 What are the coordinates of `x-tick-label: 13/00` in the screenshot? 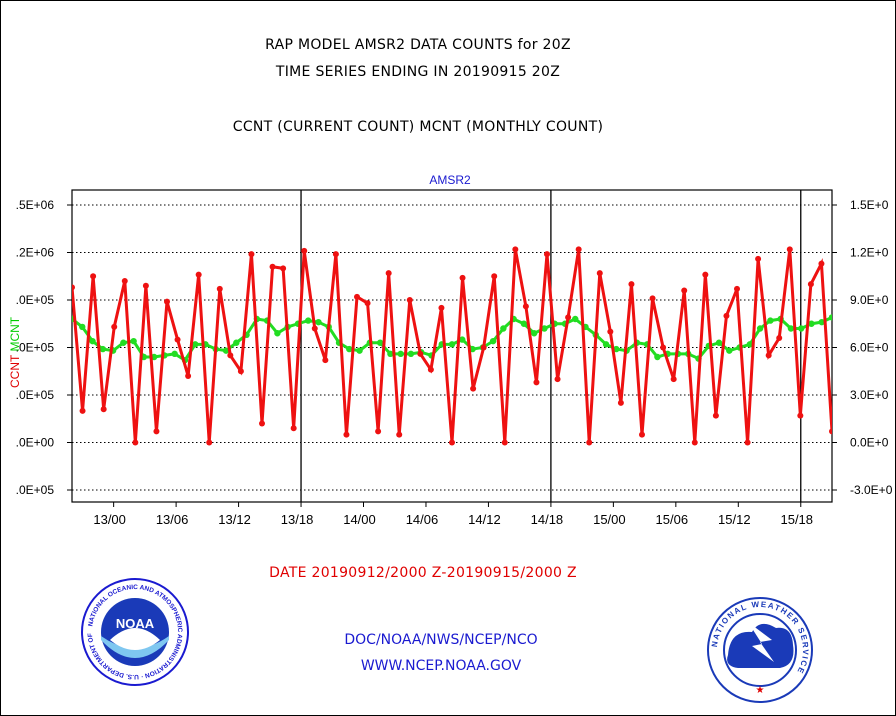 It's located at (109, 519).